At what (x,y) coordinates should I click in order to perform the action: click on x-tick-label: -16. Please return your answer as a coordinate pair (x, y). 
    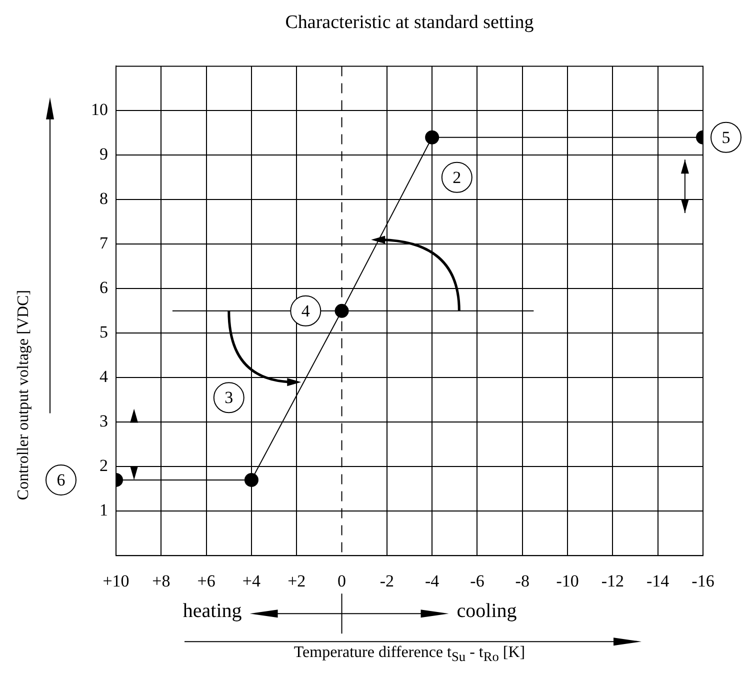
    Looking at the image, I should click on (703, 580).